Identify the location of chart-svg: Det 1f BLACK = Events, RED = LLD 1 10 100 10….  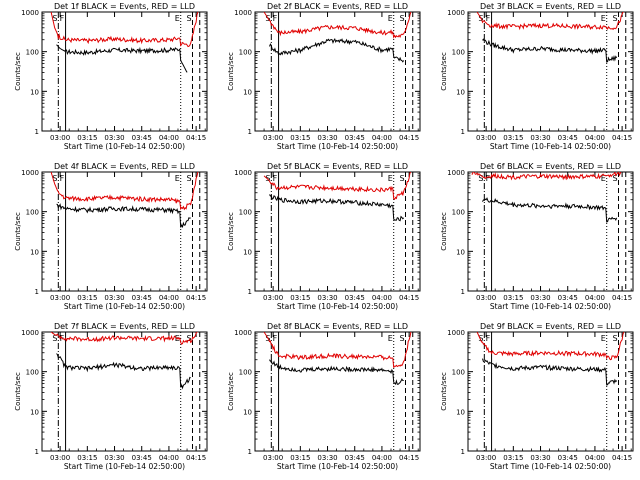
(111, 76).